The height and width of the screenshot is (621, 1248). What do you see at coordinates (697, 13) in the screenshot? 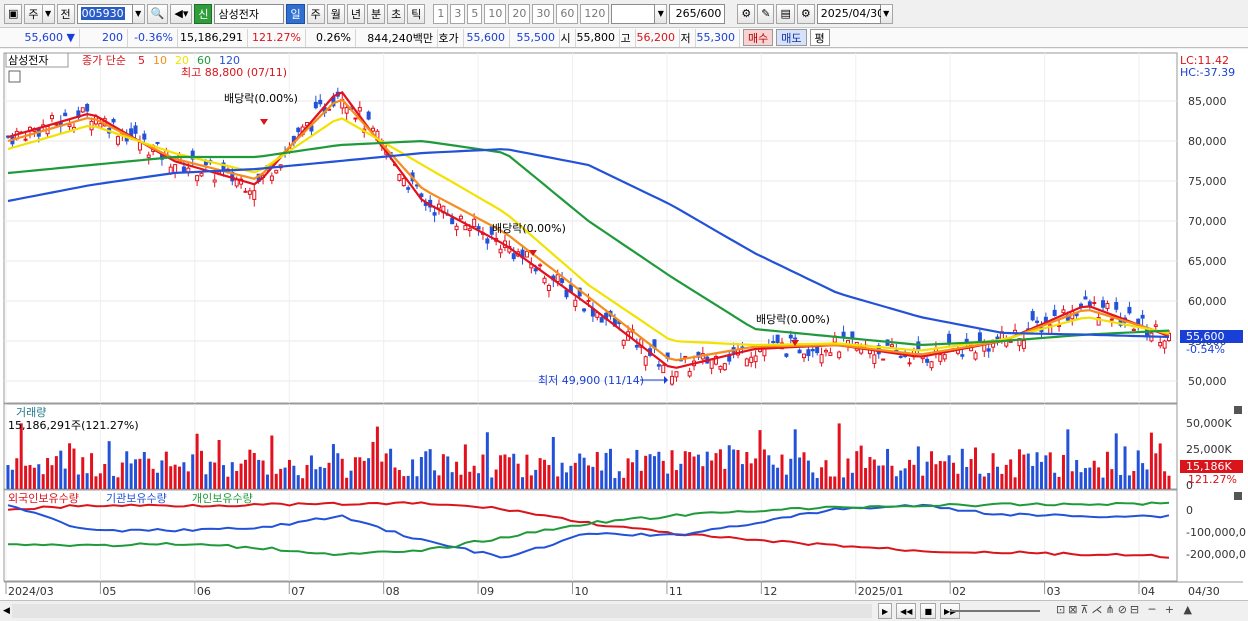
I see `count-input: 265/600` at bounding box center [697, 13].